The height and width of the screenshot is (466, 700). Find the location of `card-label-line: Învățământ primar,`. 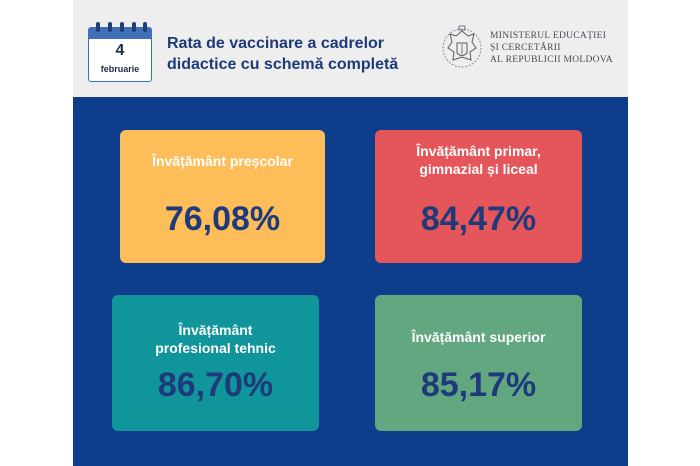

card-label-line: Învățământ primar, is located at coordinates (478, 151).